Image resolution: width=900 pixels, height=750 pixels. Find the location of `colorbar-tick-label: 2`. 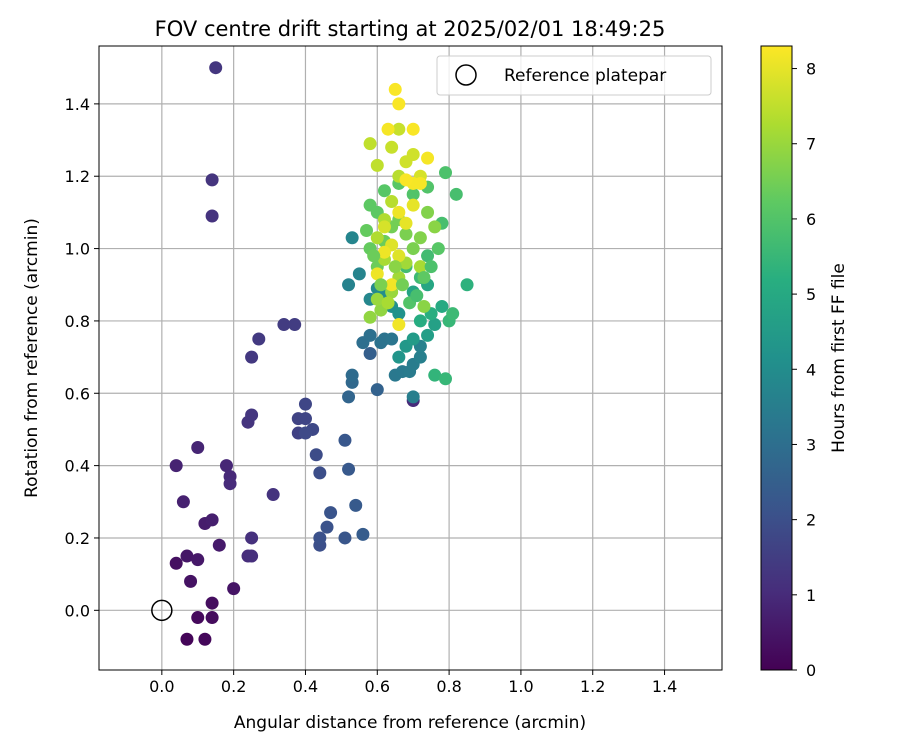

colorbar-tick-label: 2 is located at coordinates (811, 520).